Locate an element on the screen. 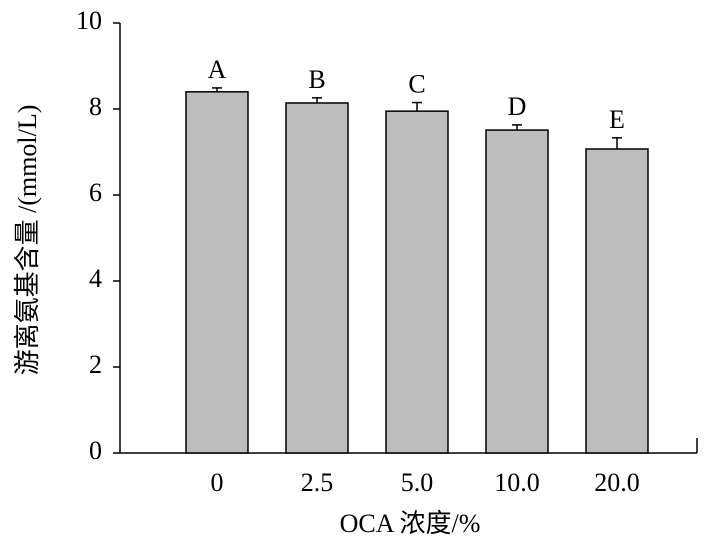 This screenshot has height=550, width=724. y-tick-label: 6 is located at coordinates (95, 192).